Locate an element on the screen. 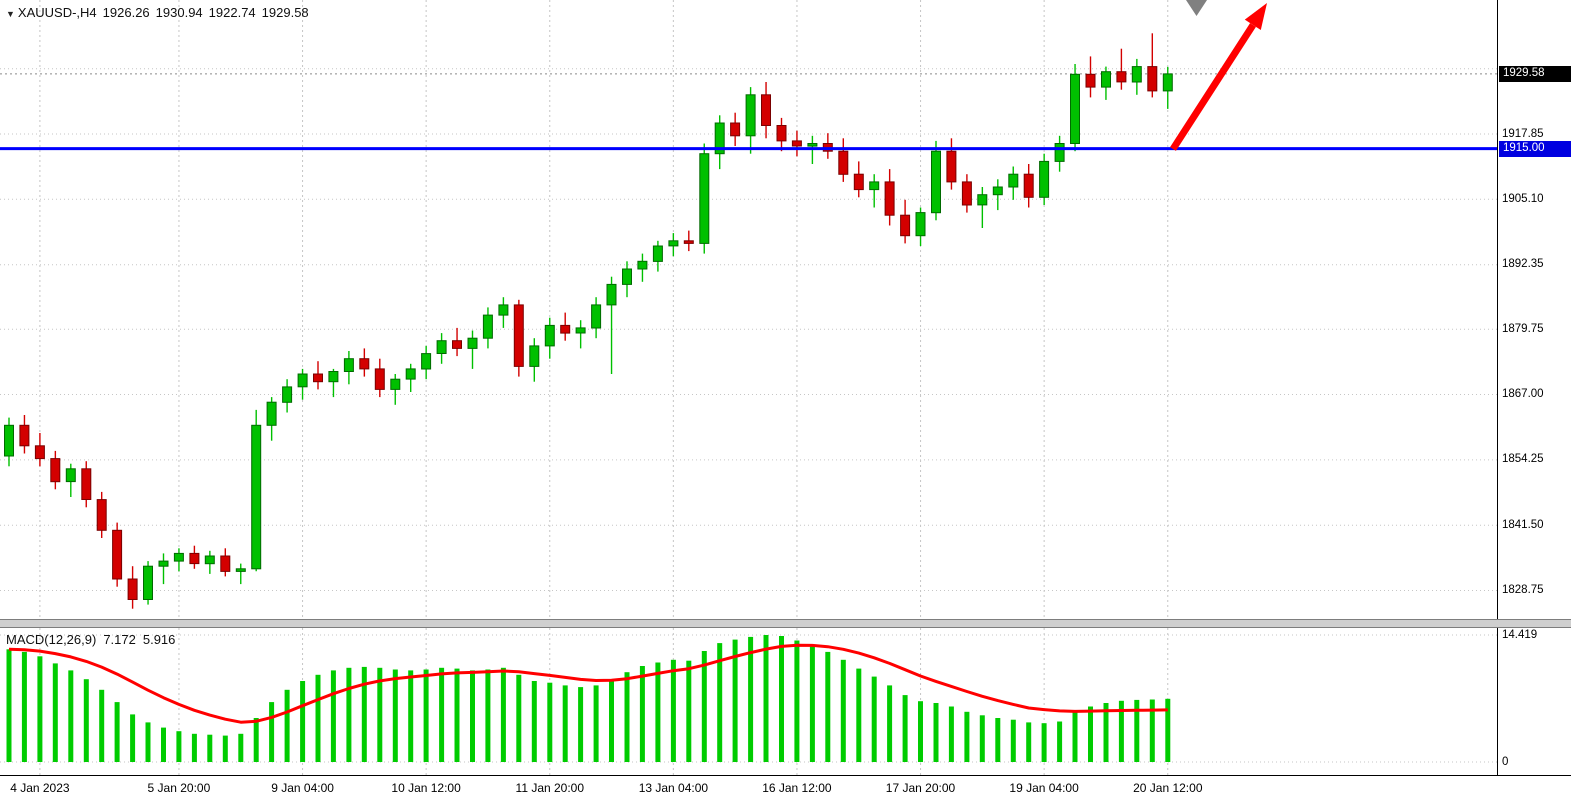 The width and height of the screenshot is (1571, 803). symbol-quote: ▼ XAUUSD-,H4 1926.26 1930.94 1922.74 1929.58 is located at coordinates (160, 12).